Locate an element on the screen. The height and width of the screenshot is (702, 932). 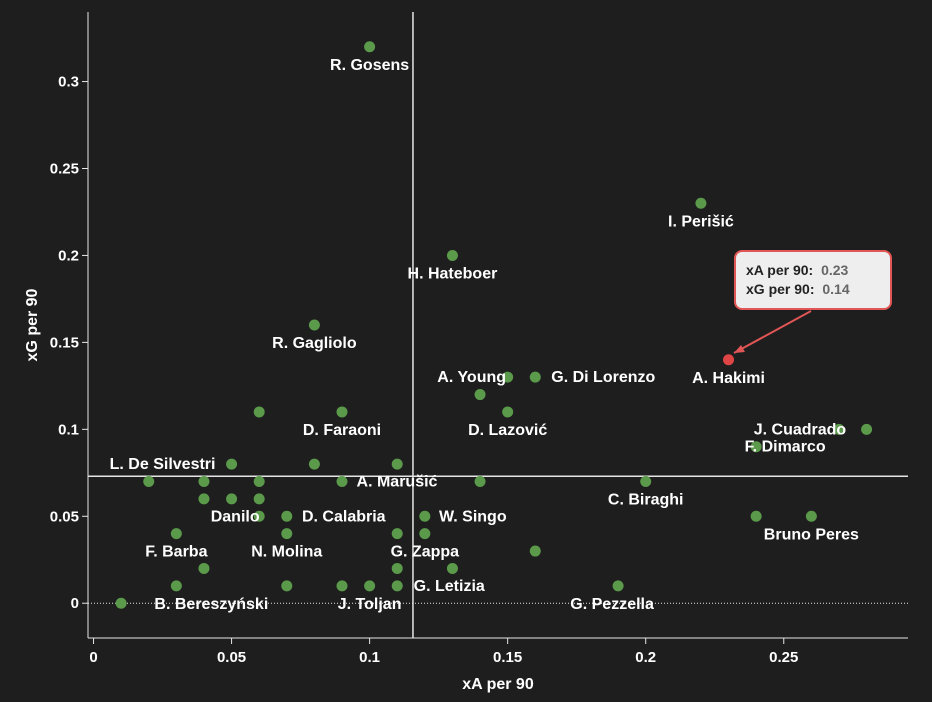
tooltip-xg-value: 0.14 is located at coordinates (835, 289).